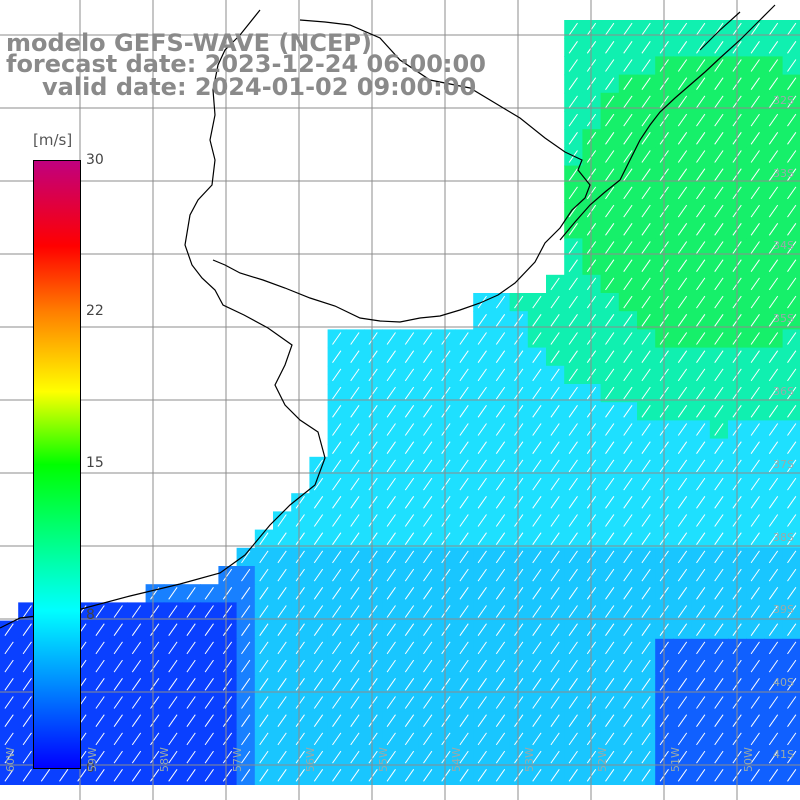  Describe the element at coordinates (602, 759) in the screenshot. I see `lon-label: 52W` at that location.